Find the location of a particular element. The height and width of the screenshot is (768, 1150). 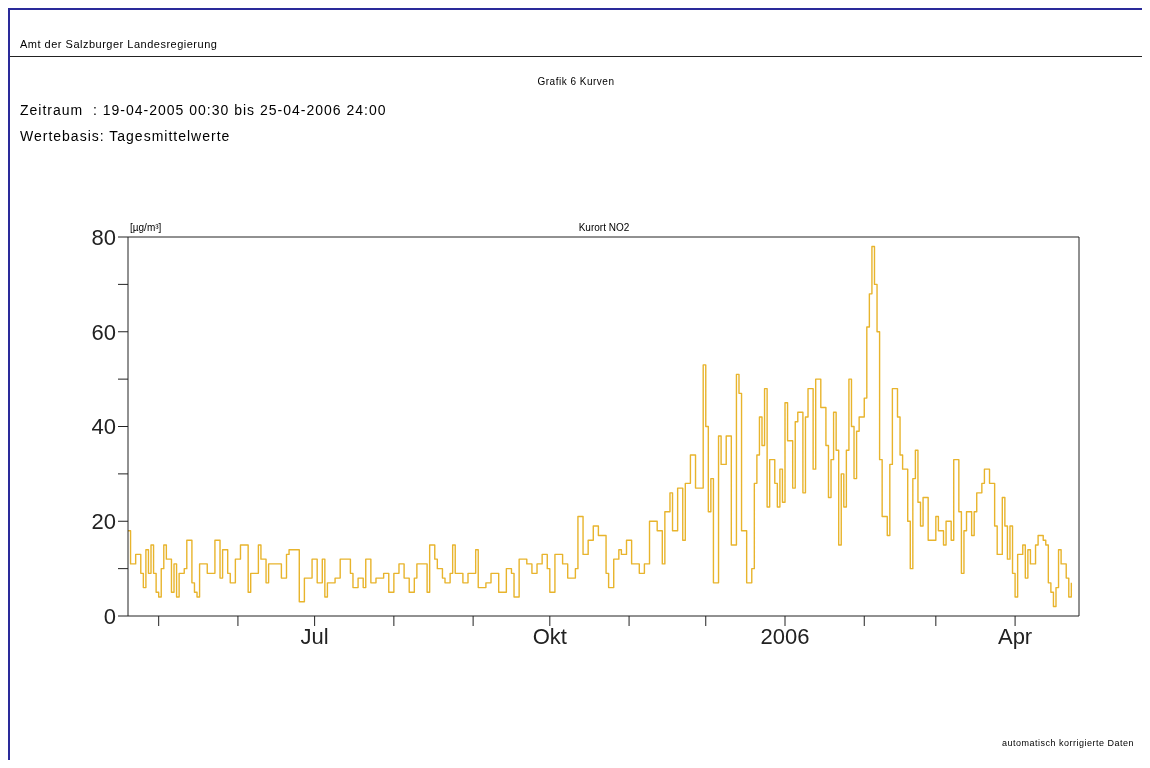

x-tick-label: 2006 is located at coordinates (785, 636).